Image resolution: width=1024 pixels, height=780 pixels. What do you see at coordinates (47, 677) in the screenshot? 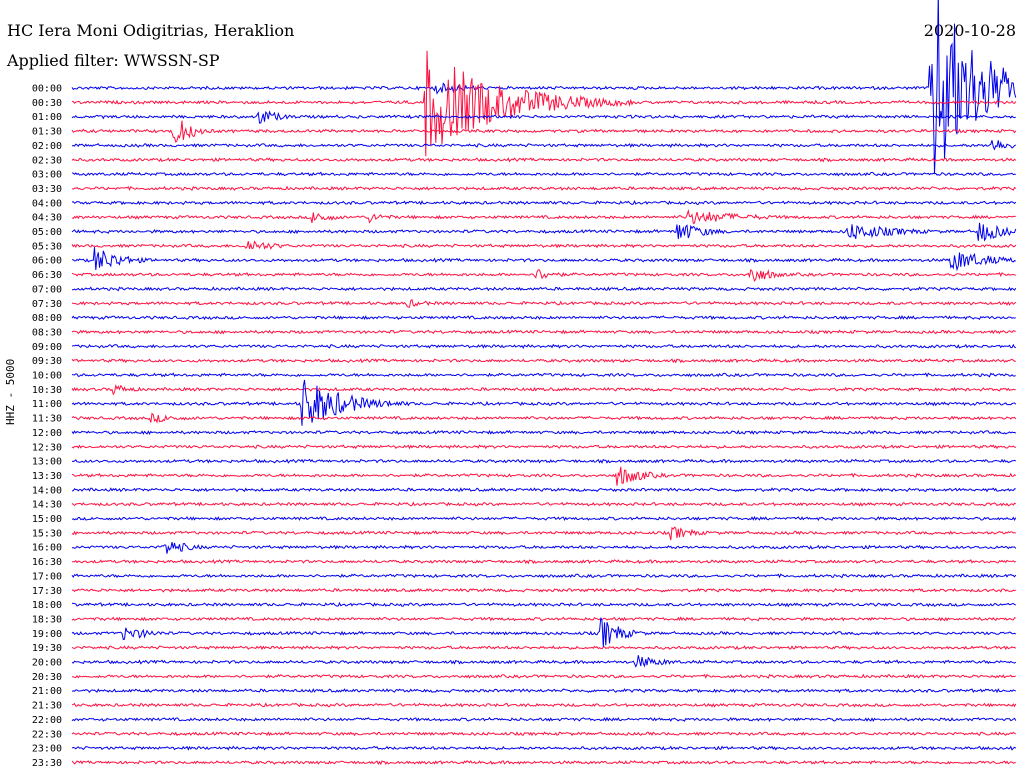
I see `row-time-label: 20:30` at bounding box center [47, 677].